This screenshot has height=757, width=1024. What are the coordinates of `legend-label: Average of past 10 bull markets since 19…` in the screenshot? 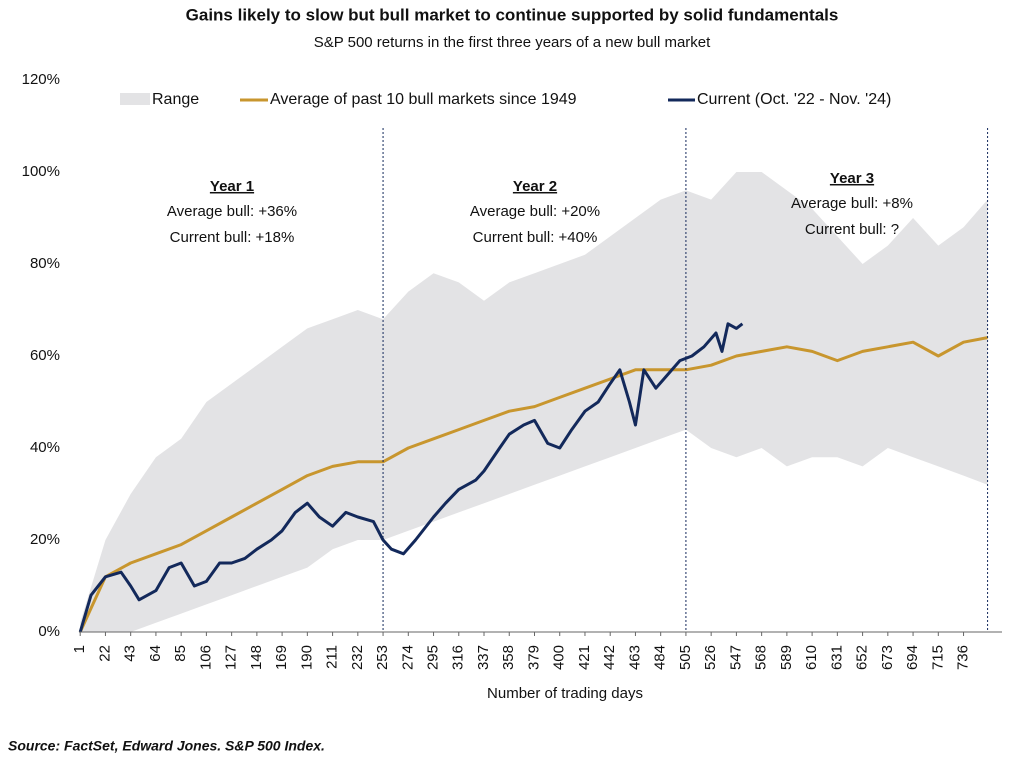 It's located at (423, 99).